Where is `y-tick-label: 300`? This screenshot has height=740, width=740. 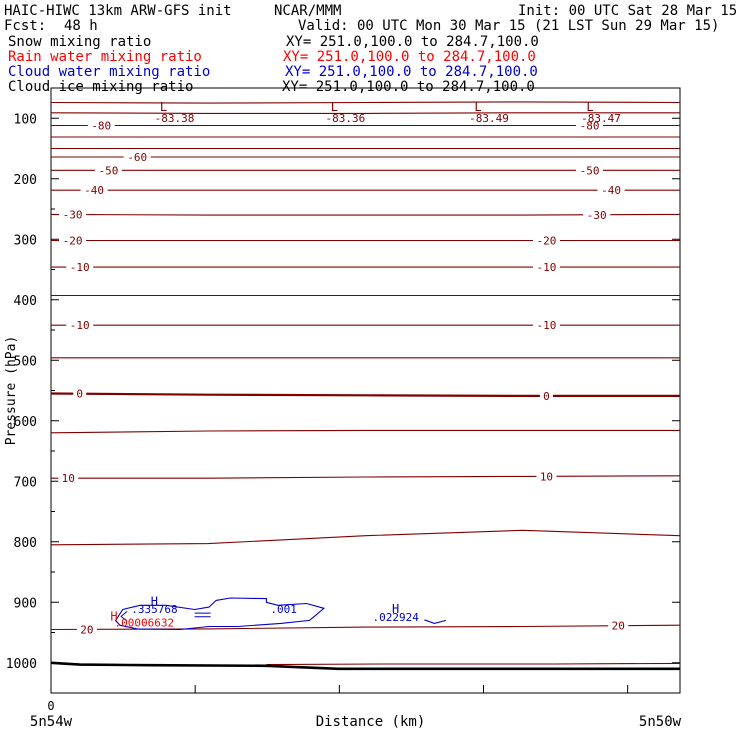
y-tick-label: 300 is located at coordinates (25, 240).